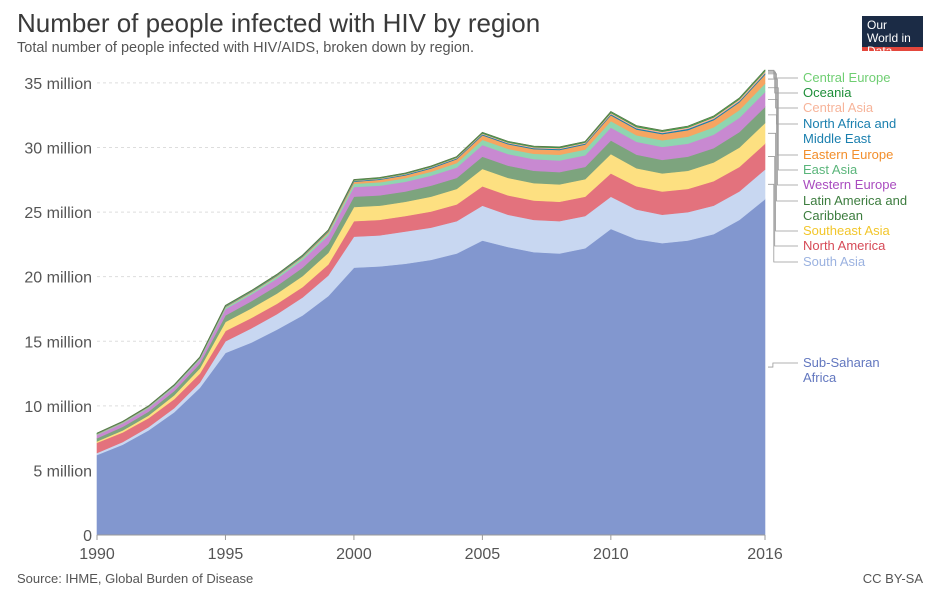 This screenshot has height=600, width=939. I want to click on x-tick-label: 1995, so click(226, 554).